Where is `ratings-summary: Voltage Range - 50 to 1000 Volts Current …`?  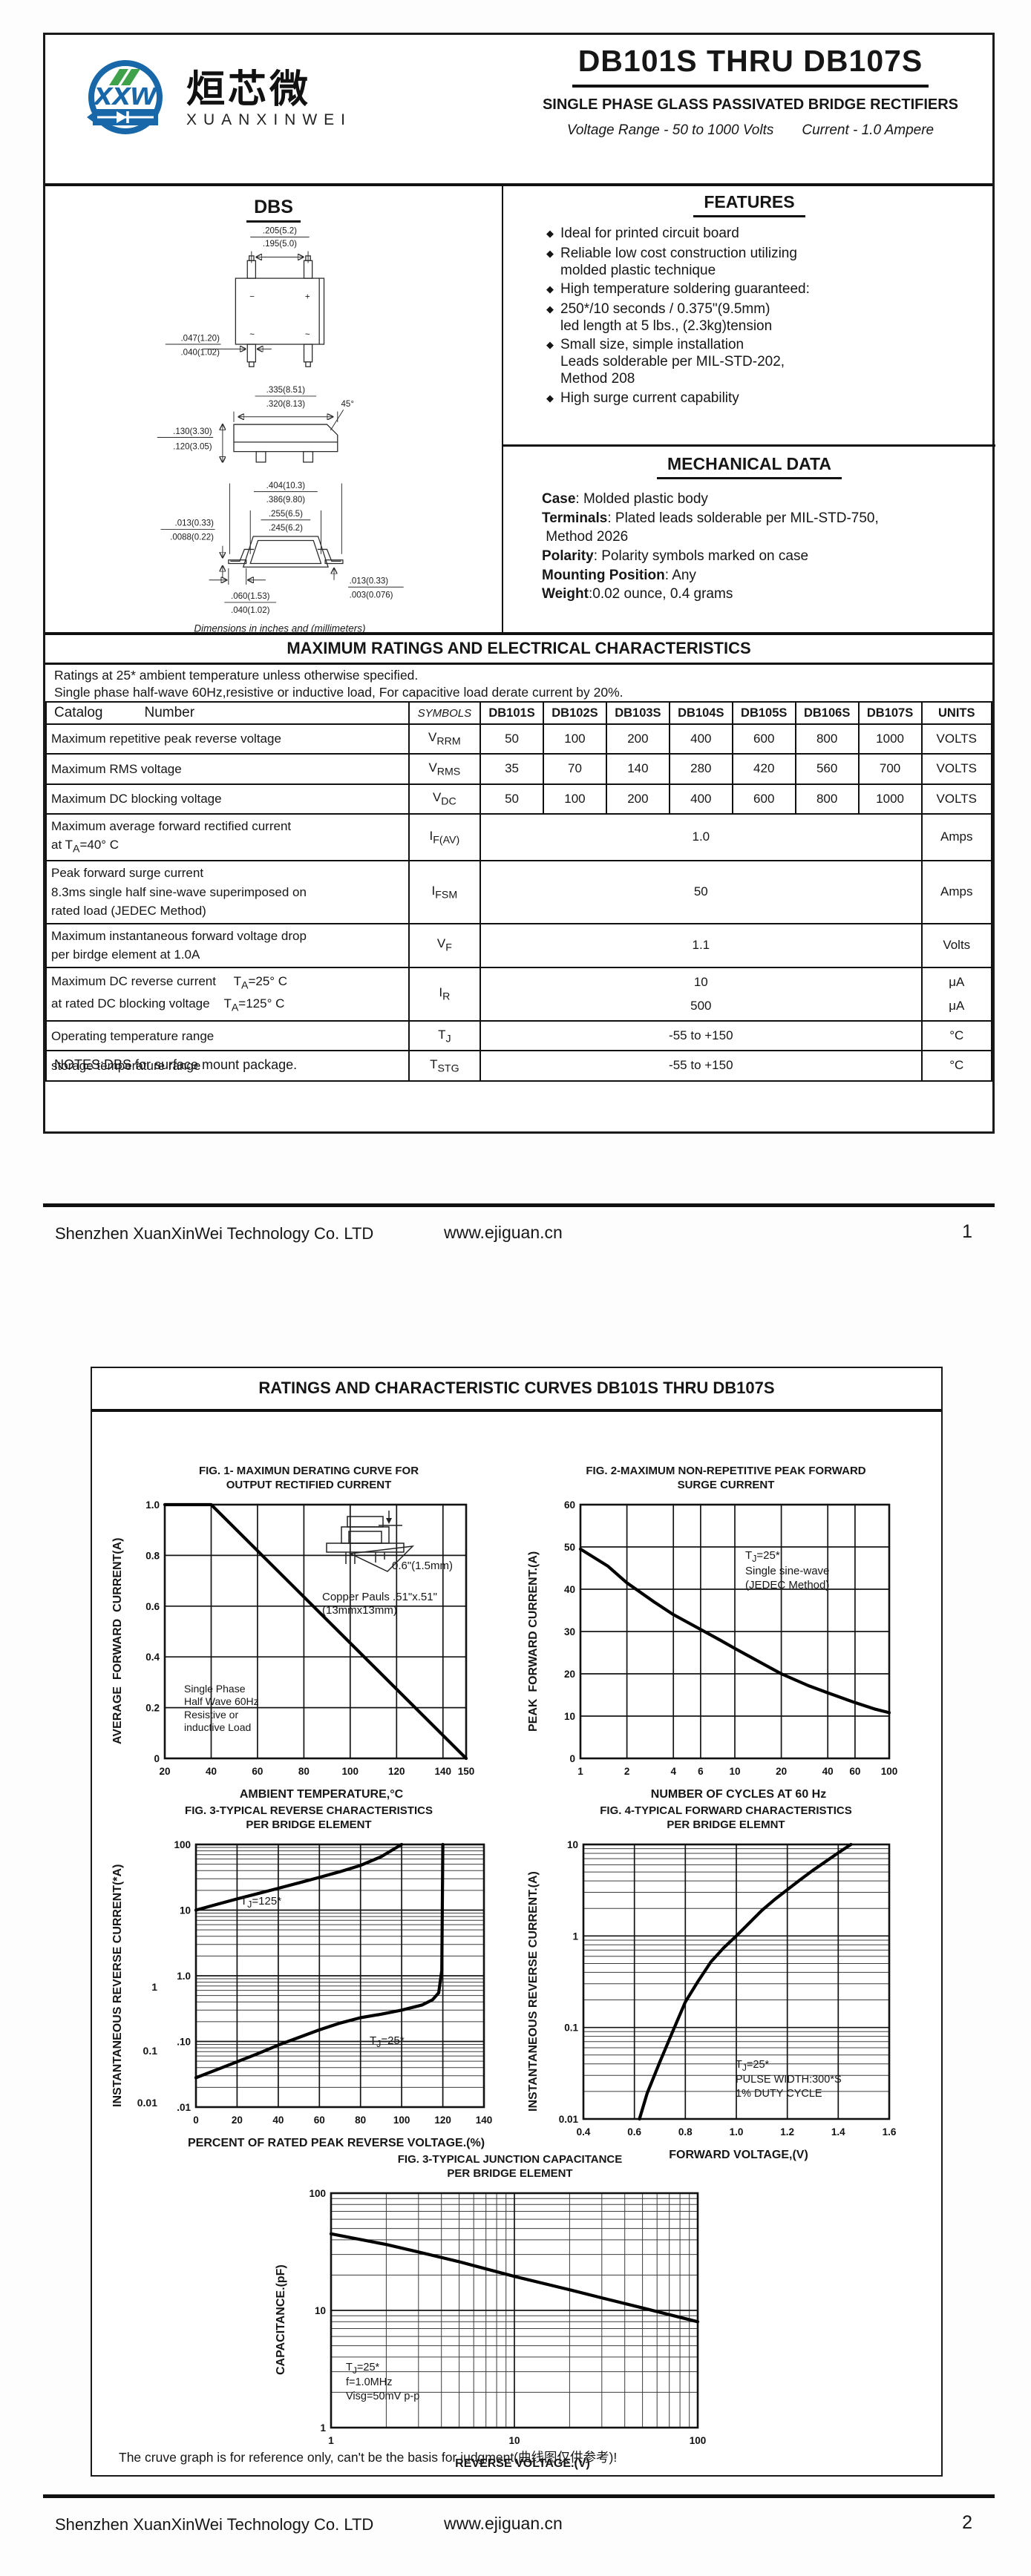
ratings-summary: Voltage Range - 50 to 1000 Volts Current … is located at coordinates (750, 130).